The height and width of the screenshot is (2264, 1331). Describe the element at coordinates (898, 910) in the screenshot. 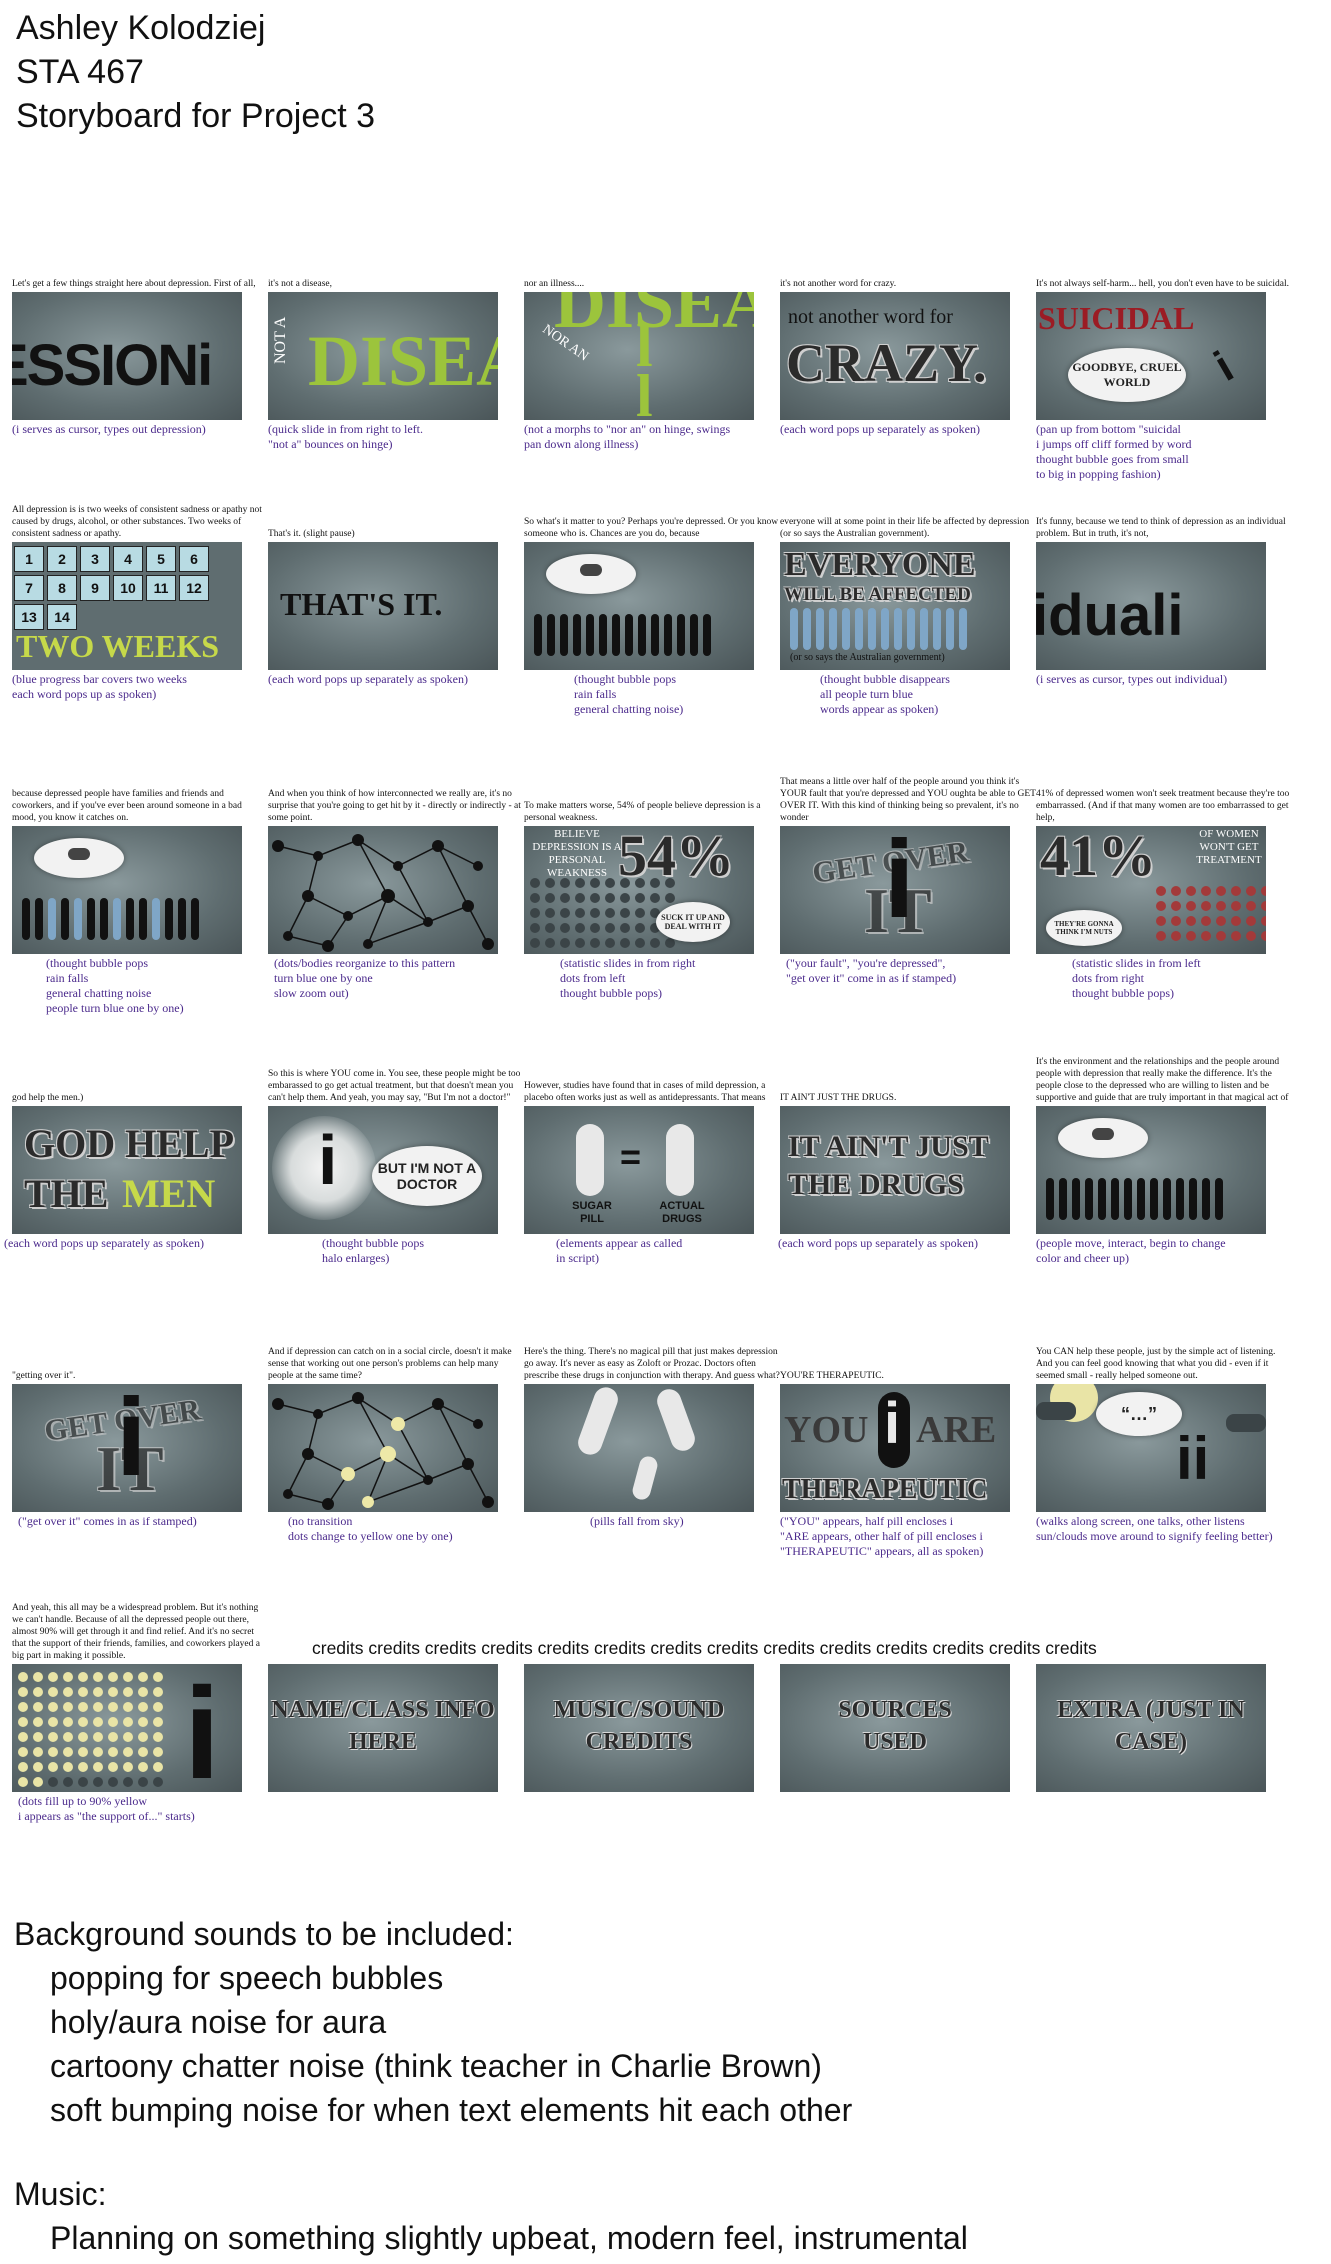

I see `panel-art-text: IT` at that location.